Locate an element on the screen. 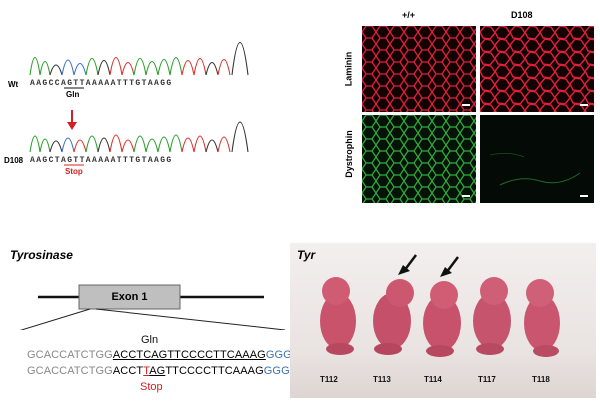 This screenshot has width=600, height=404. d108-label: D108 is located at coordinates (14, 160).